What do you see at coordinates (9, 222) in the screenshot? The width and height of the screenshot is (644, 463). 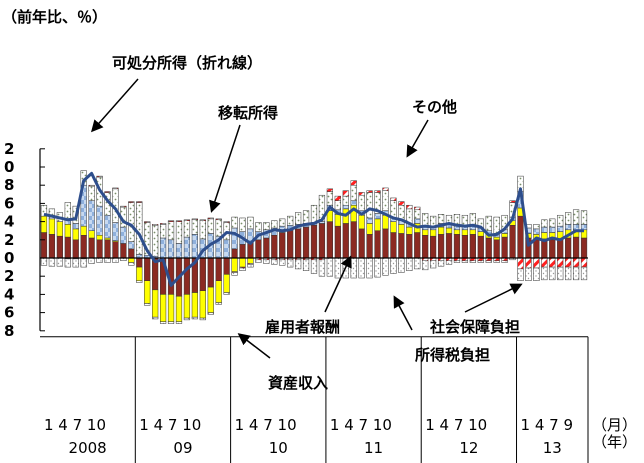 I see `y-tick-label: 4` at bounding box center [9, 222].